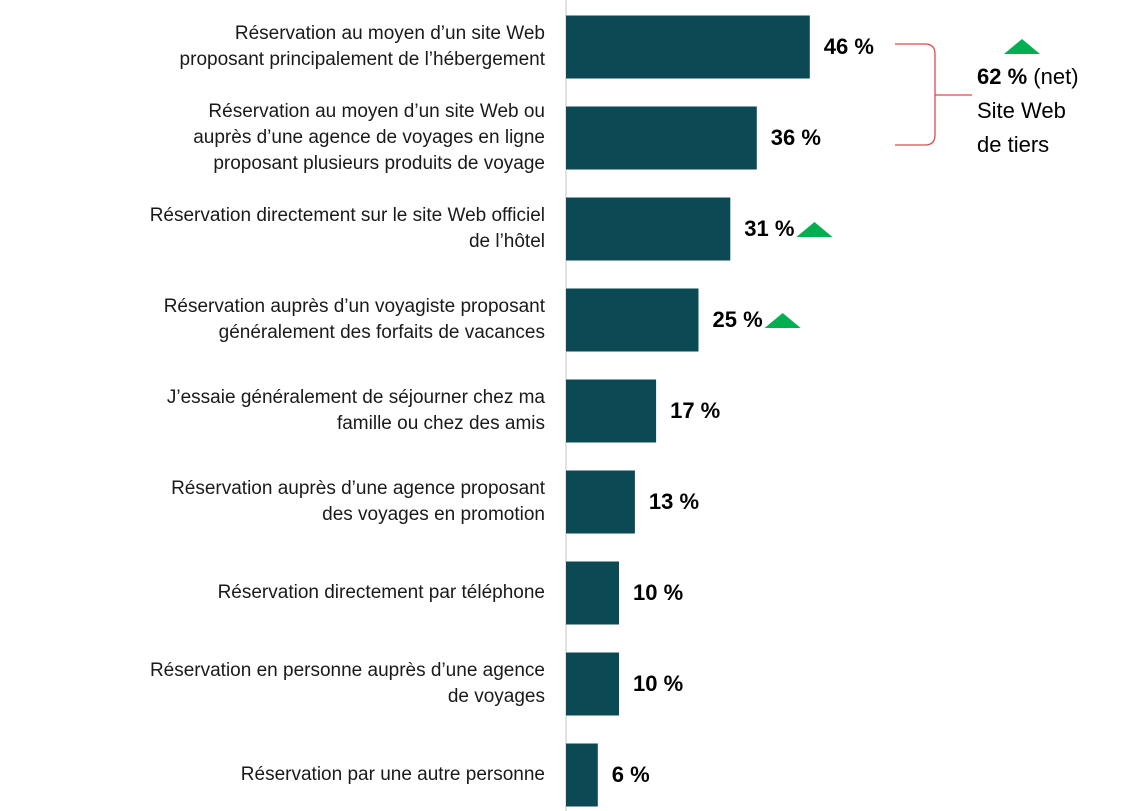 The height and width of the screenshot is (811, 1127). I want to click on category-label: Réservation par une autre personne, so click(392, 774).